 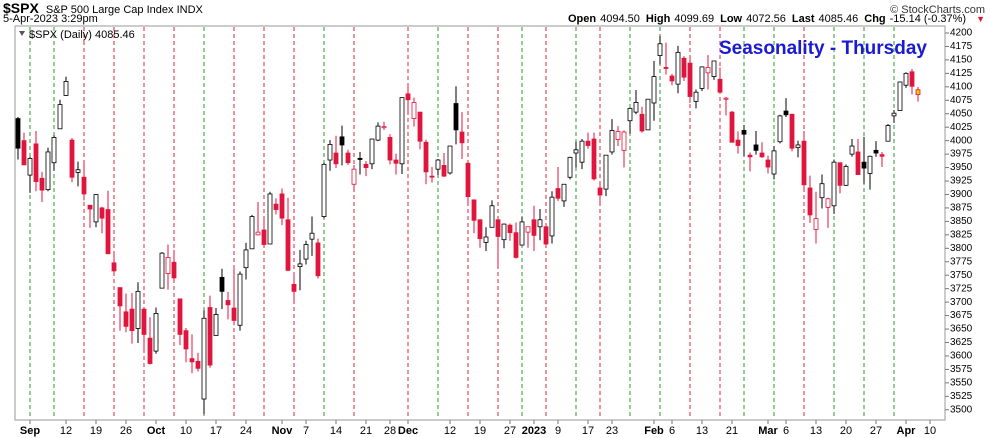 I want to click on y-tick-label: 3800, so click(x=961, y=248).